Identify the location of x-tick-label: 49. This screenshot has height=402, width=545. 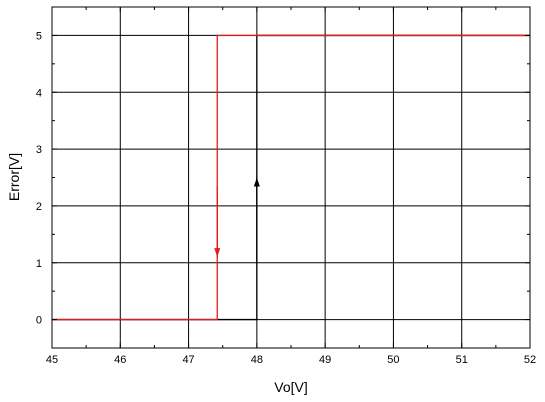
(325, 360).